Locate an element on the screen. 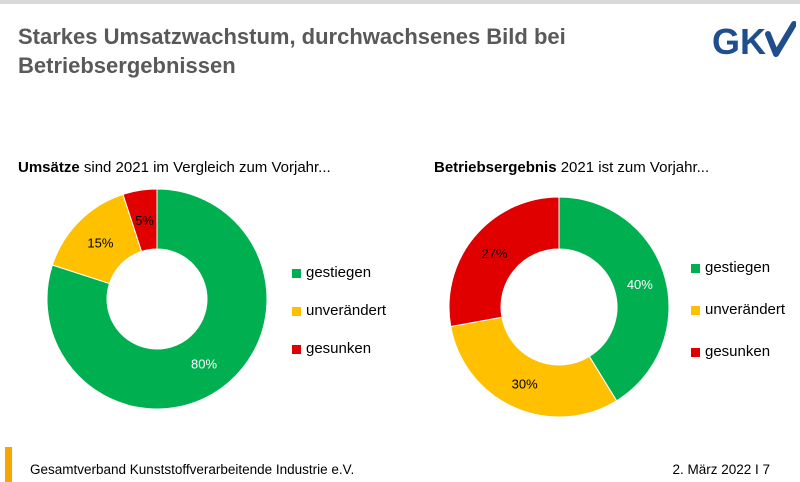  footer-date-page: 2. März 2022 I 7 is located at coordinates (721, 469).